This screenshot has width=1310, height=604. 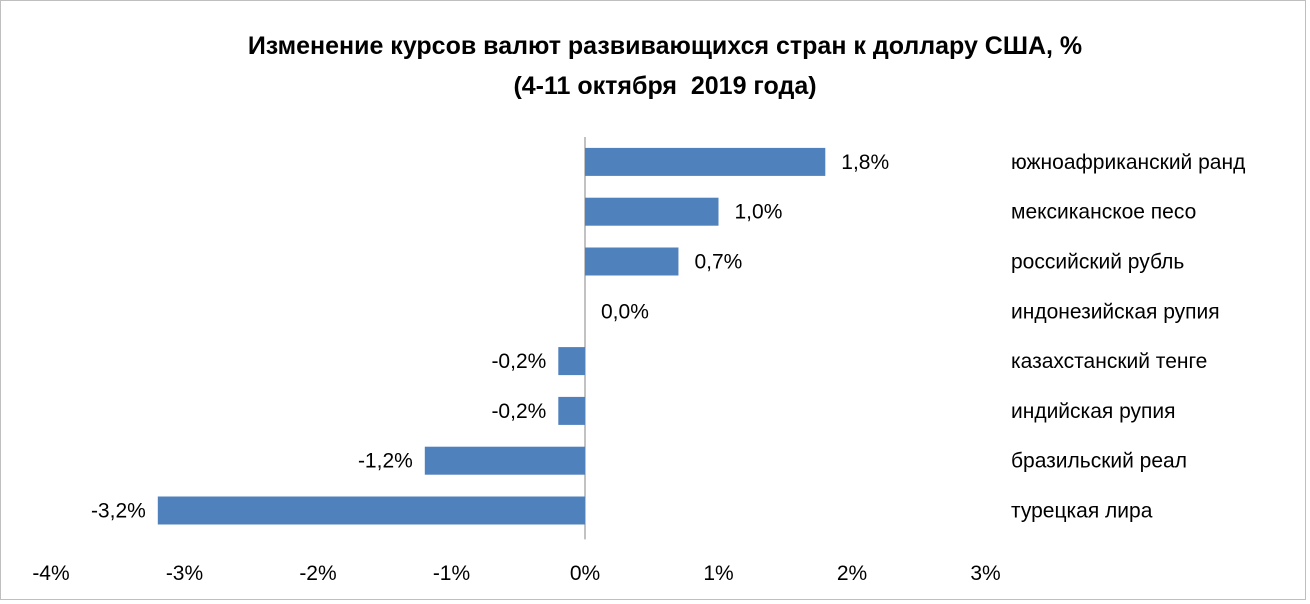 What do you see at coordinates (1097, 262) in the screenshot?
I see `category-label: российский рубль` at bounding box center [1097, 262].